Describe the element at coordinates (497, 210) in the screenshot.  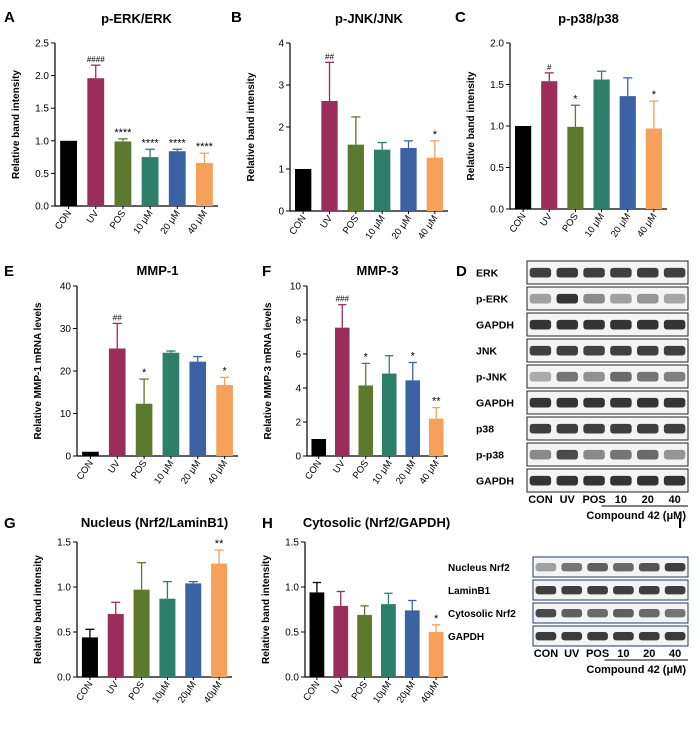
I see `y-tick-label: 0.0` at that location.